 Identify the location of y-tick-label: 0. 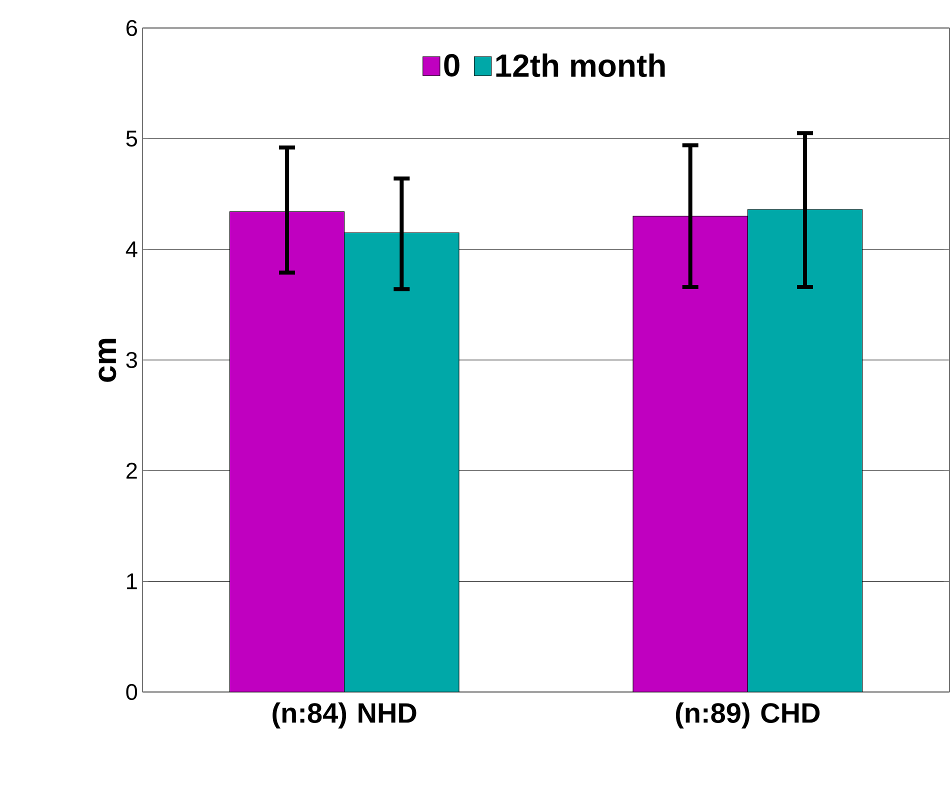
(132, 692).